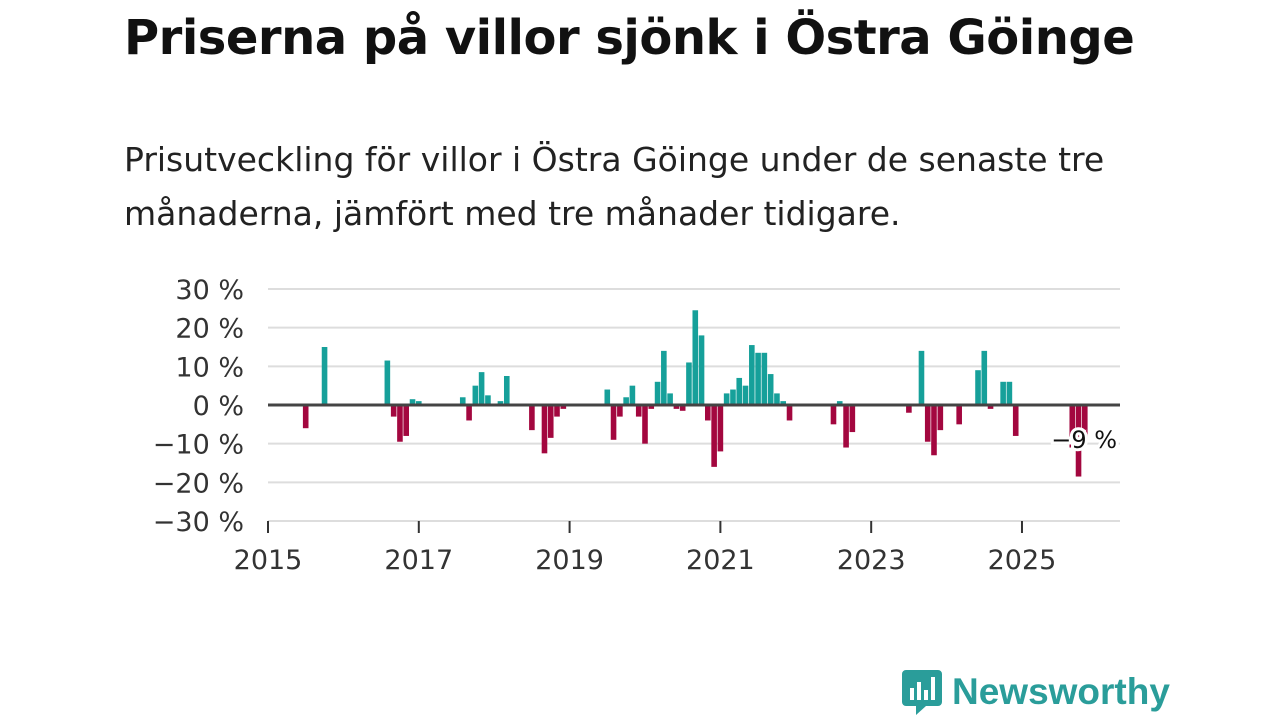 This screenshot has height=720, width=1280. I want to click on x-tick-label: 2017, so click(418, 560).